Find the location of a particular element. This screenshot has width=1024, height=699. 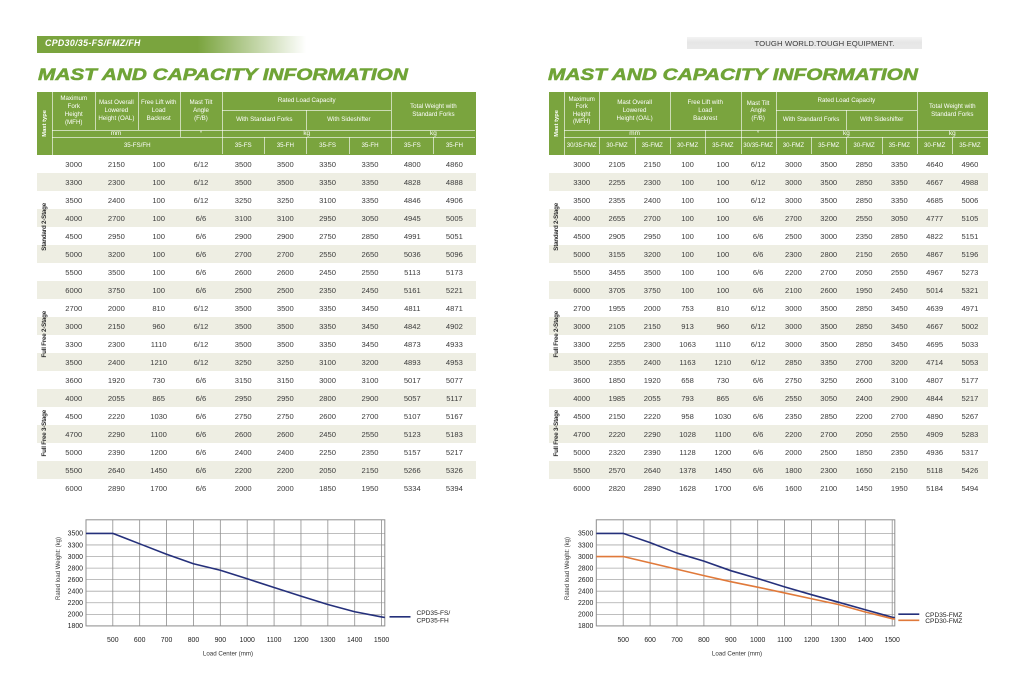

svg-text: CPD35-FS/ is located at coordinates (434, 613).